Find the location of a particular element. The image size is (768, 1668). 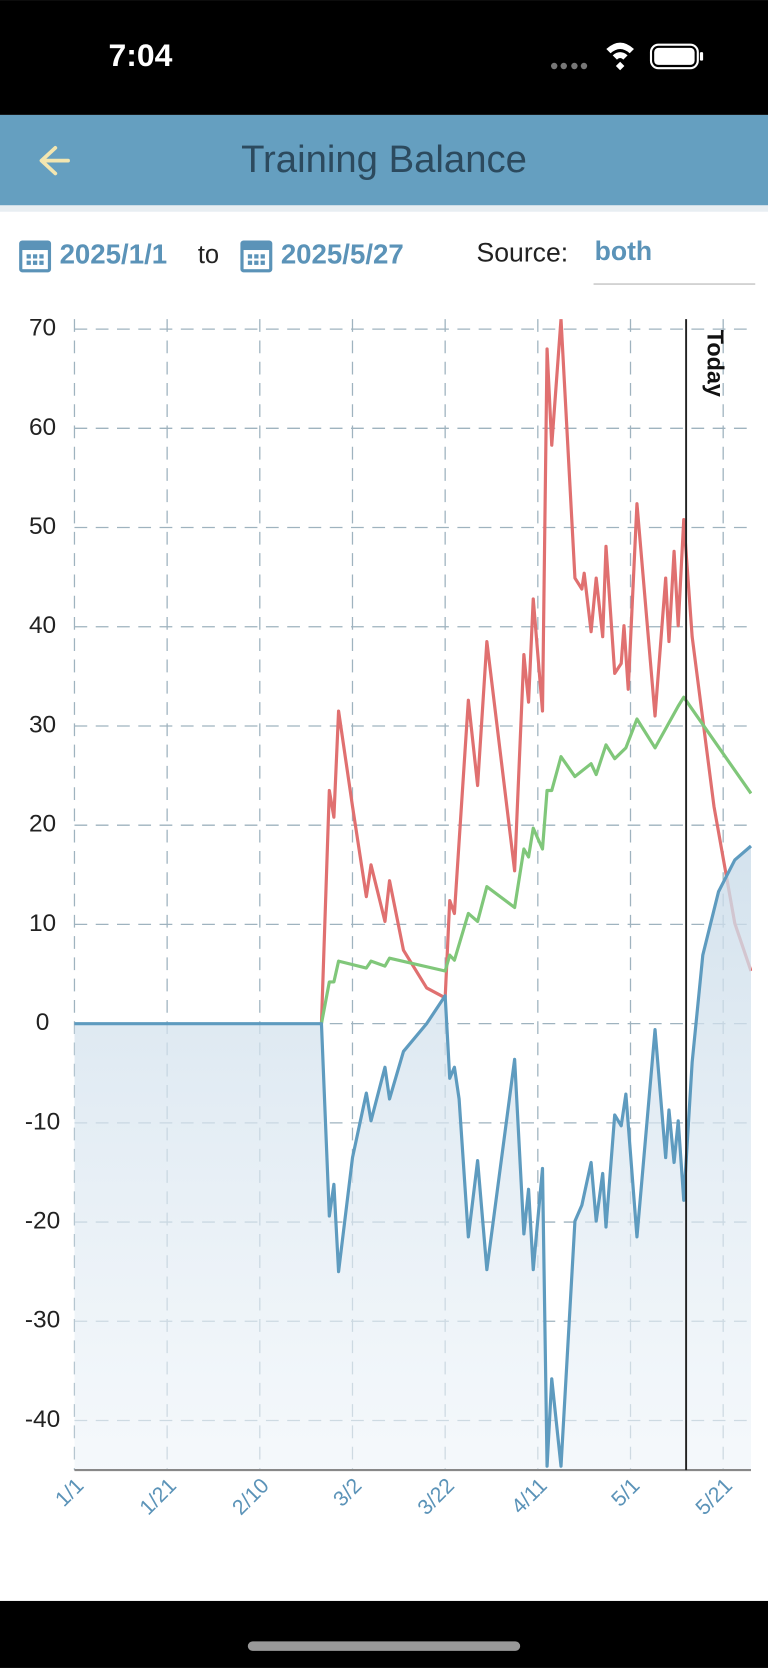

home-indicator is located at coordinates (384, 1646).